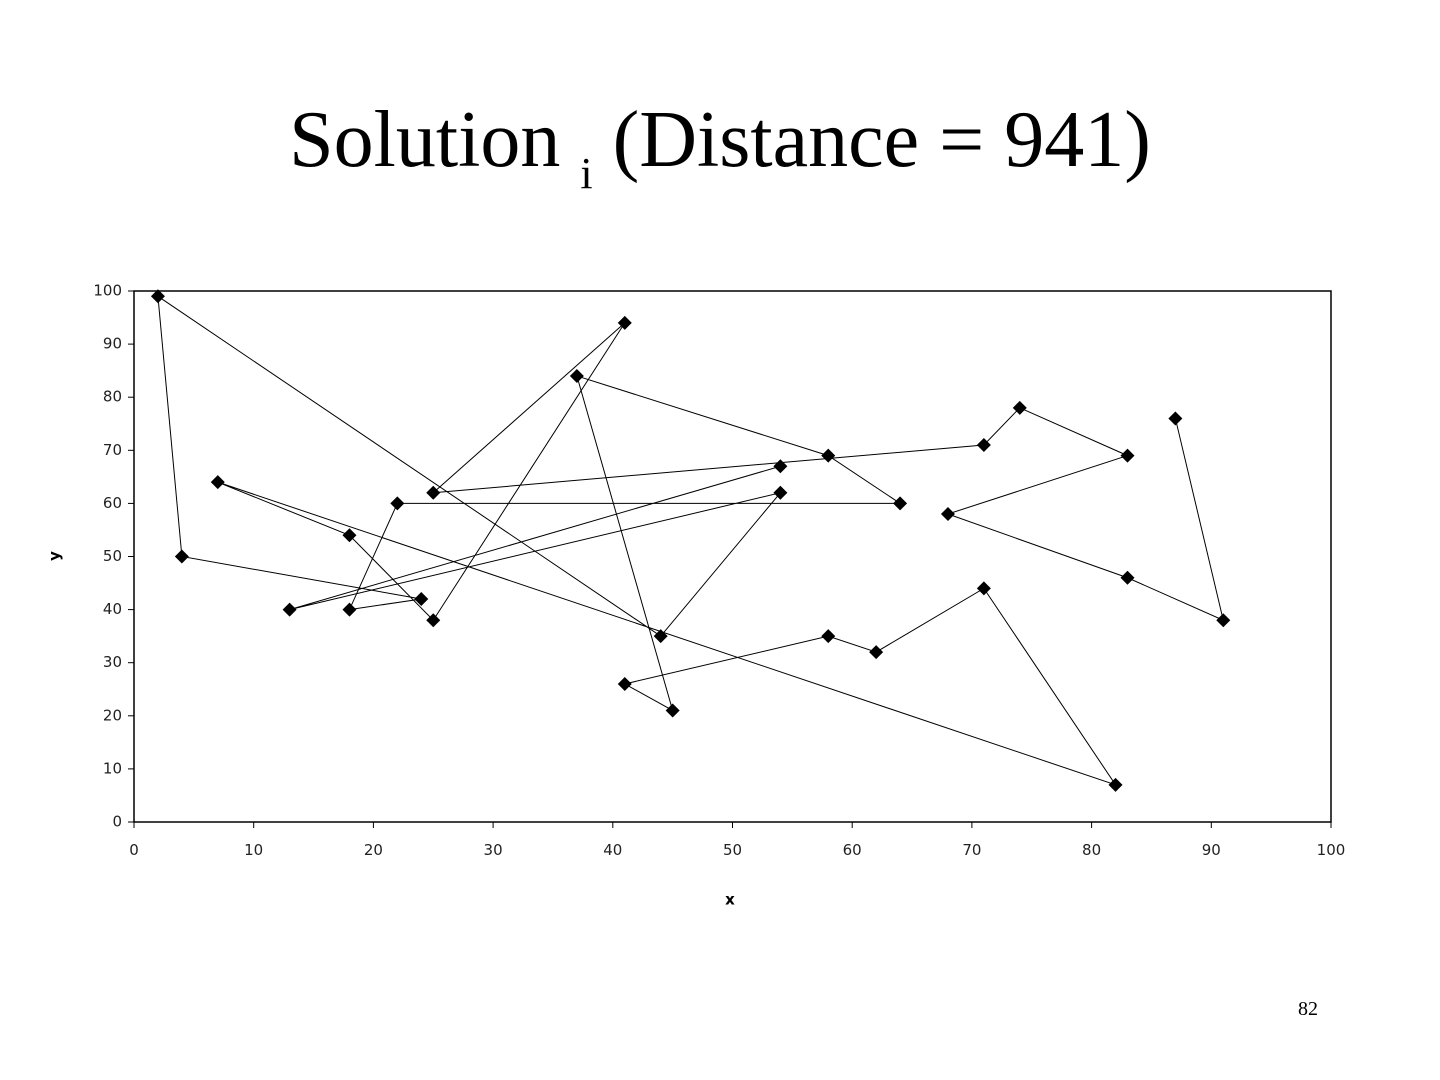 This screenshot has height=1080, width=1440. Describe the element at coordinates (1331, 850) in the screenshot. I see `x-tick-label: 100` at that location.